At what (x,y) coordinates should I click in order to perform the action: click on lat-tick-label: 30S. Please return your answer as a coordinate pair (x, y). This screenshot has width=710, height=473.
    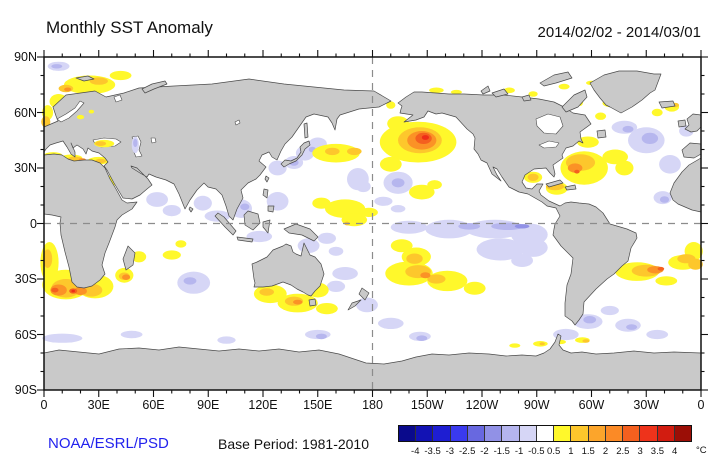
    Looking at the image, I should click on (25, 279).